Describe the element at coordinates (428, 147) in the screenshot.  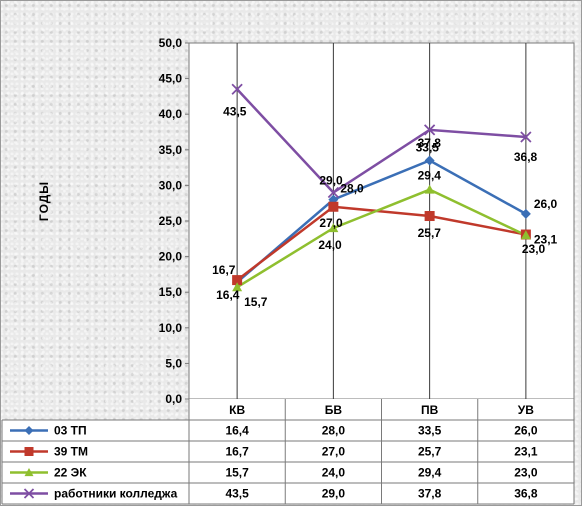
I see `data-label: 33,5` at that location.